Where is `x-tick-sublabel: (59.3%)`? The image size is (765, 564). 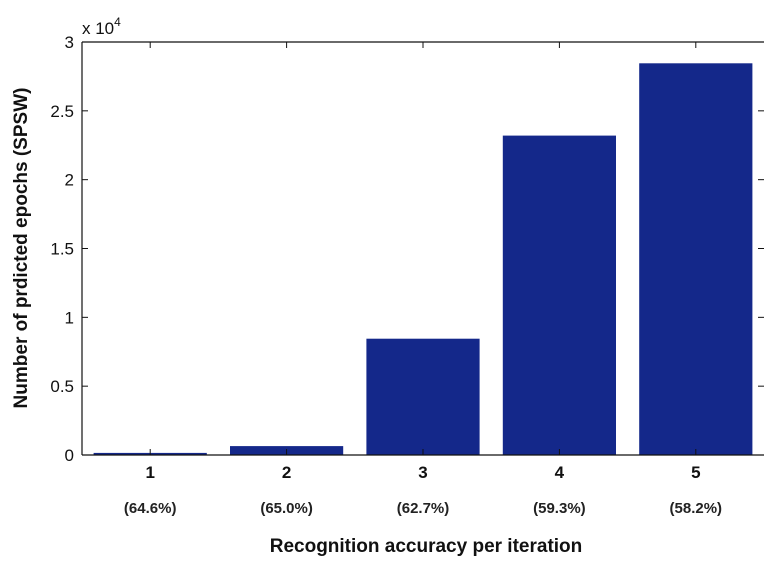 x-tick-sublabel: (59.3%) is located at coordinates (559, 508).